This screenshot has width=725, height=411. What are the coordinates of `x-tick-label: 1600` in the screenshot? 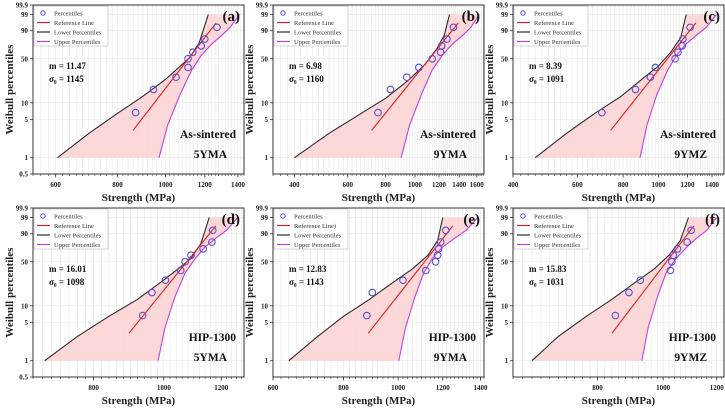 It's located at (477, 185).